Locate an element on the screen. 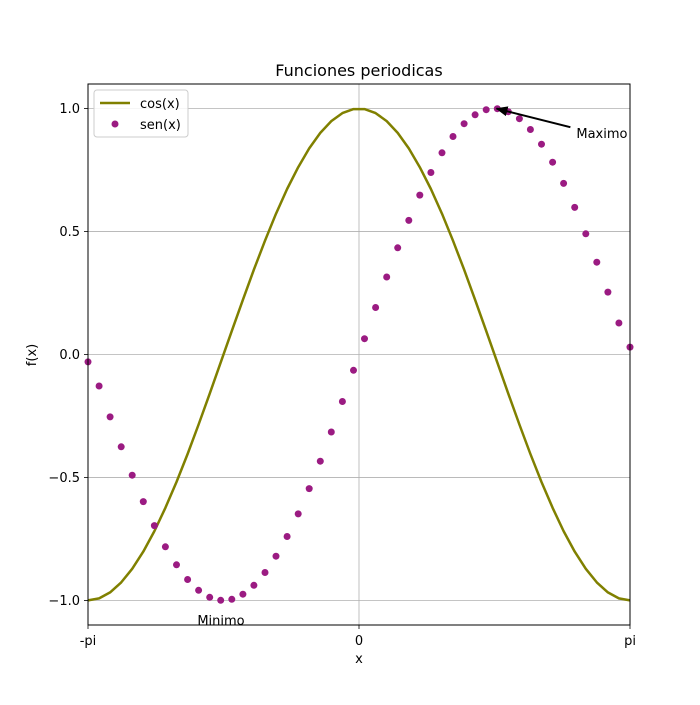 The height and width of the screenshot is (705, 700). chart-title: Funciones periodicas is located at coordinates (358, 70).